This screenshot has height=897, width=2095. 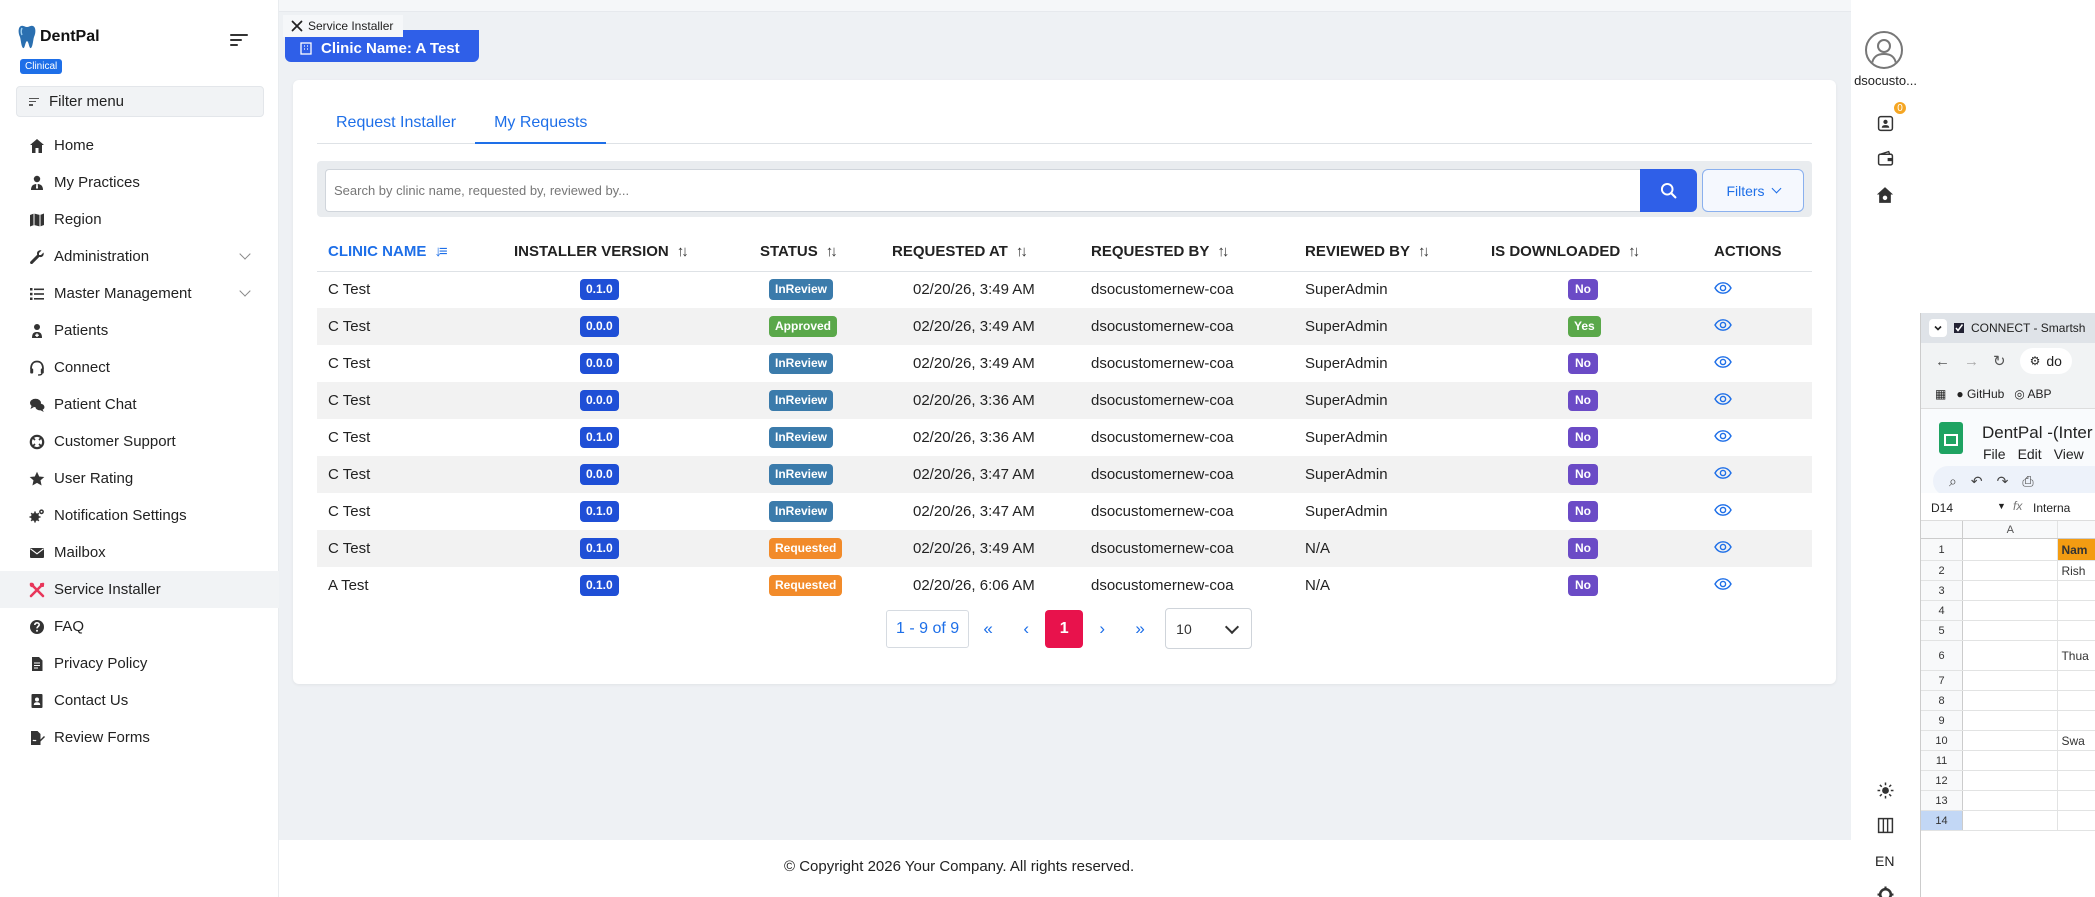 I want to click on bookmark-abp: ◎ ABP, so click(x=2033, y=393).